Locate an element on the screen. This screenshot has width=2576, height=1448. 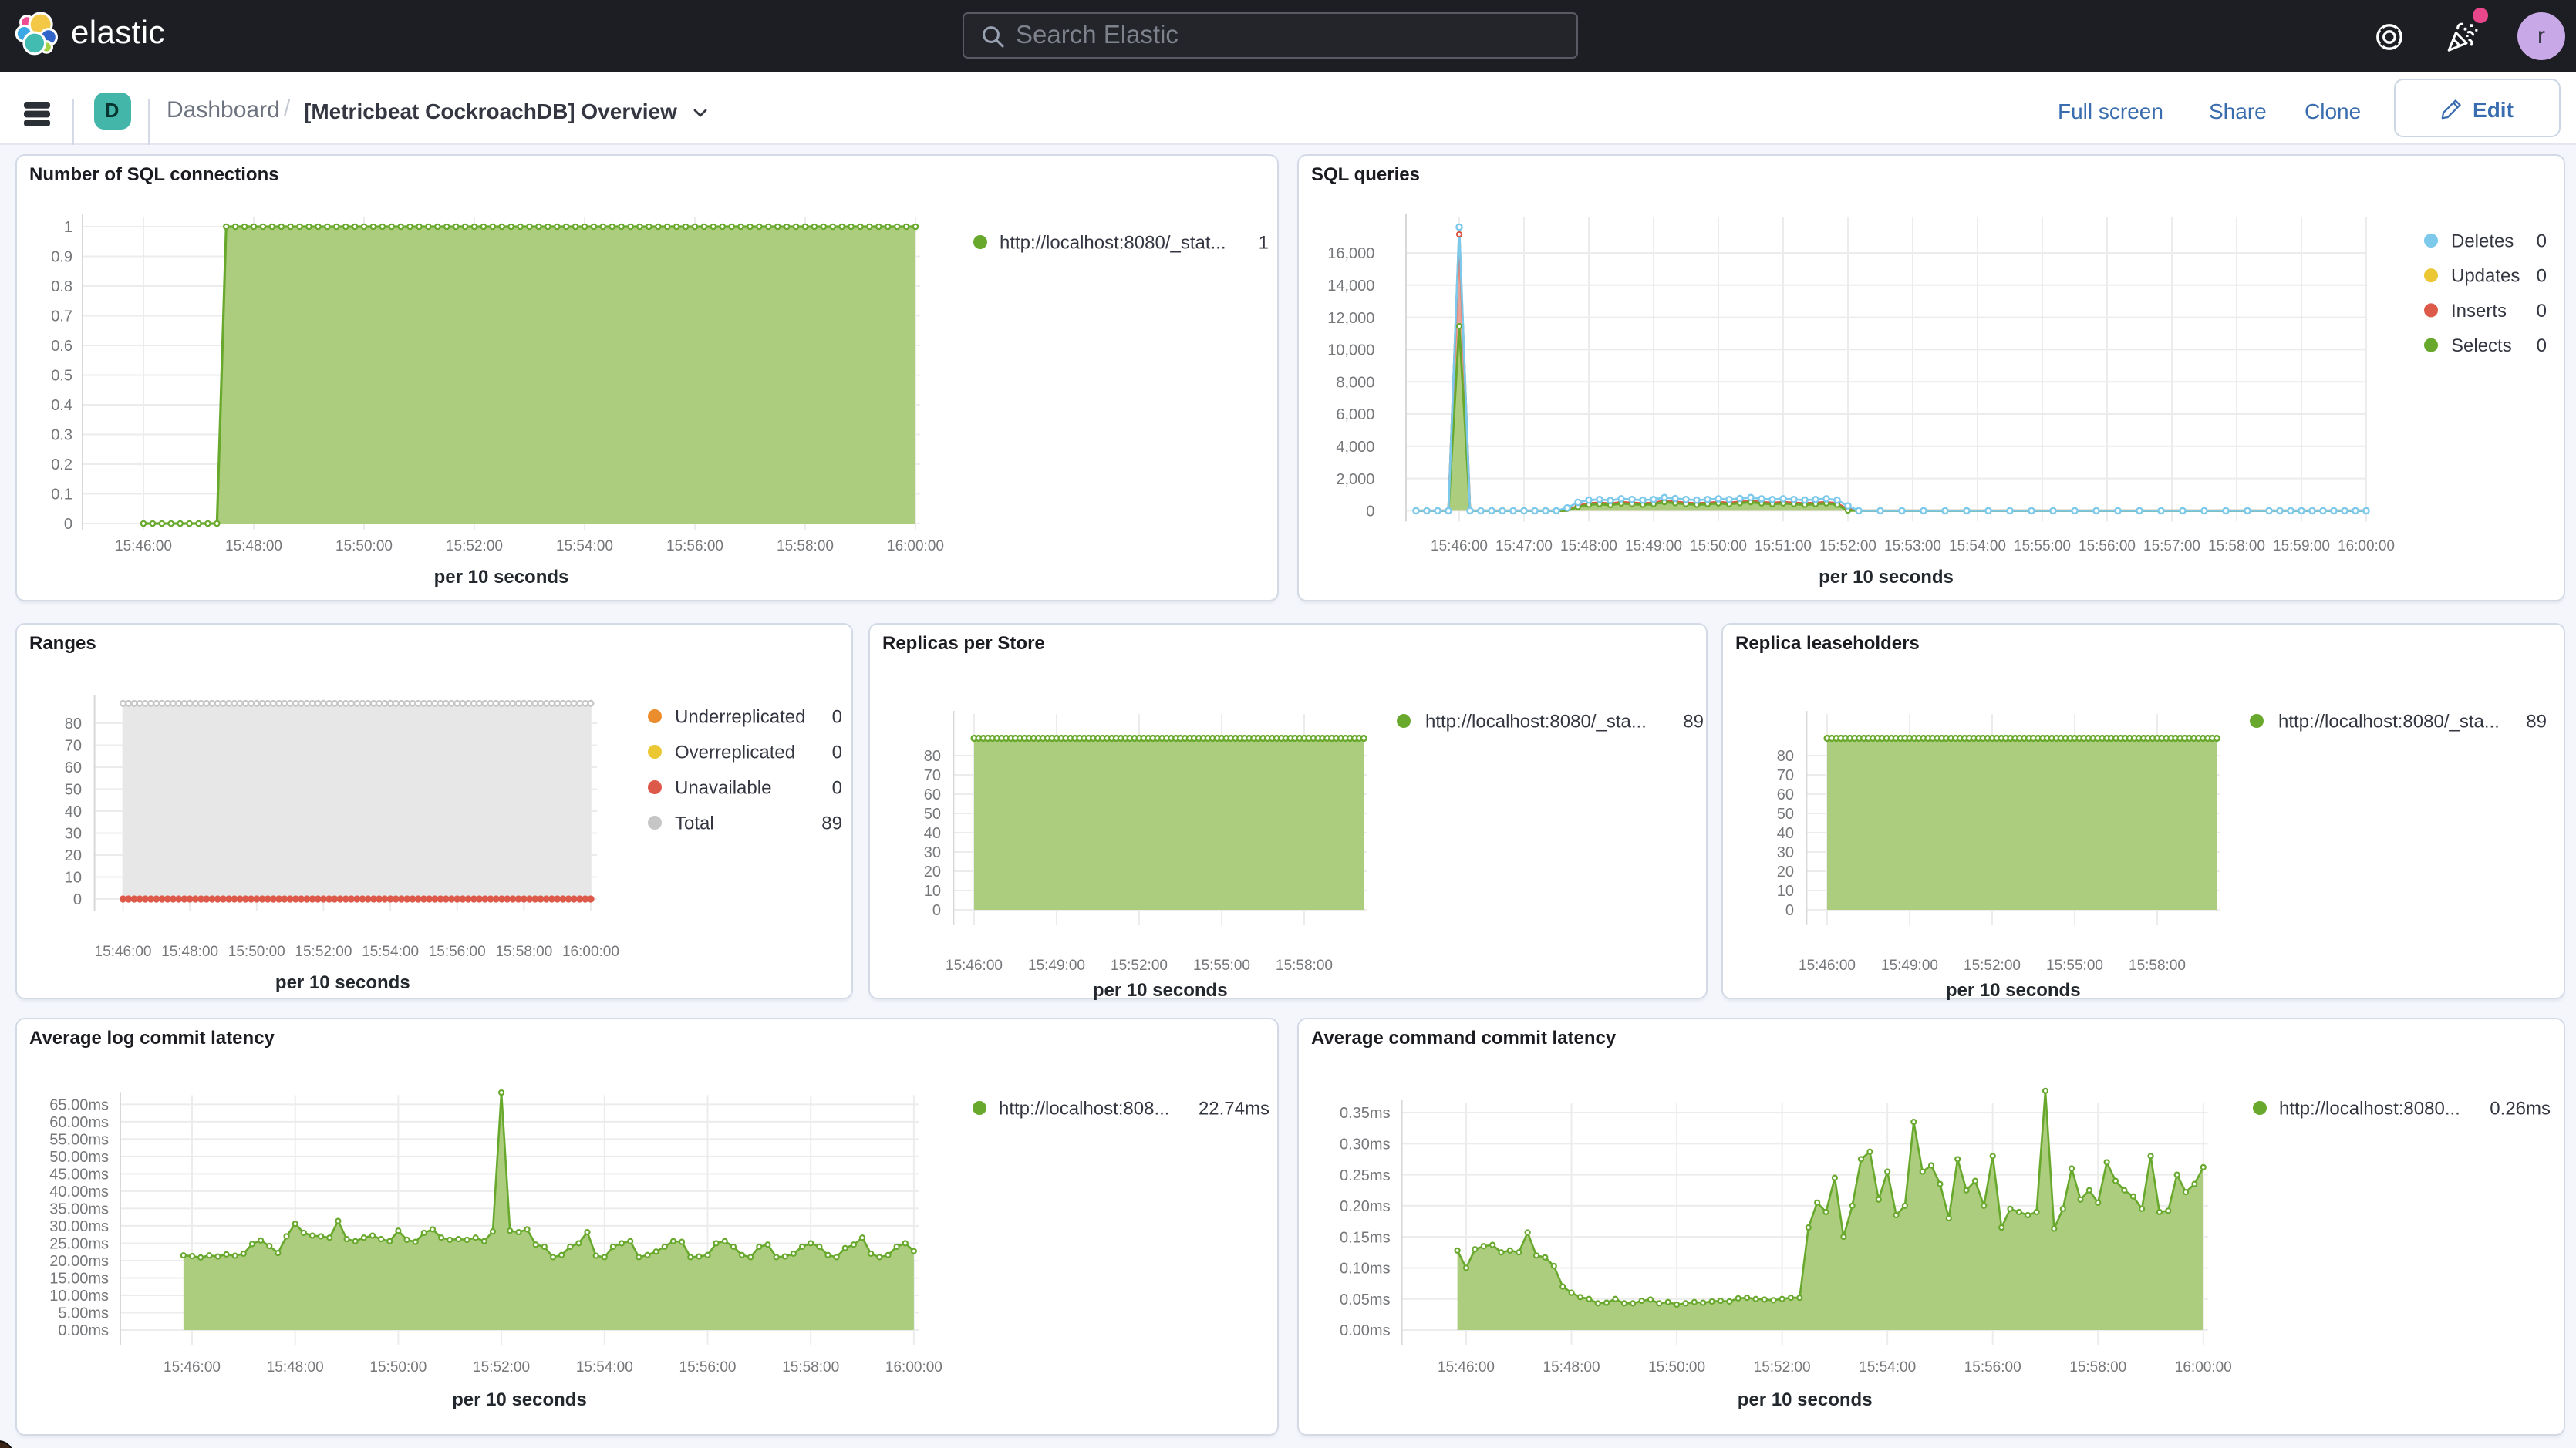
svg-text: 20.00ms is located at coordinates (78, 1260).